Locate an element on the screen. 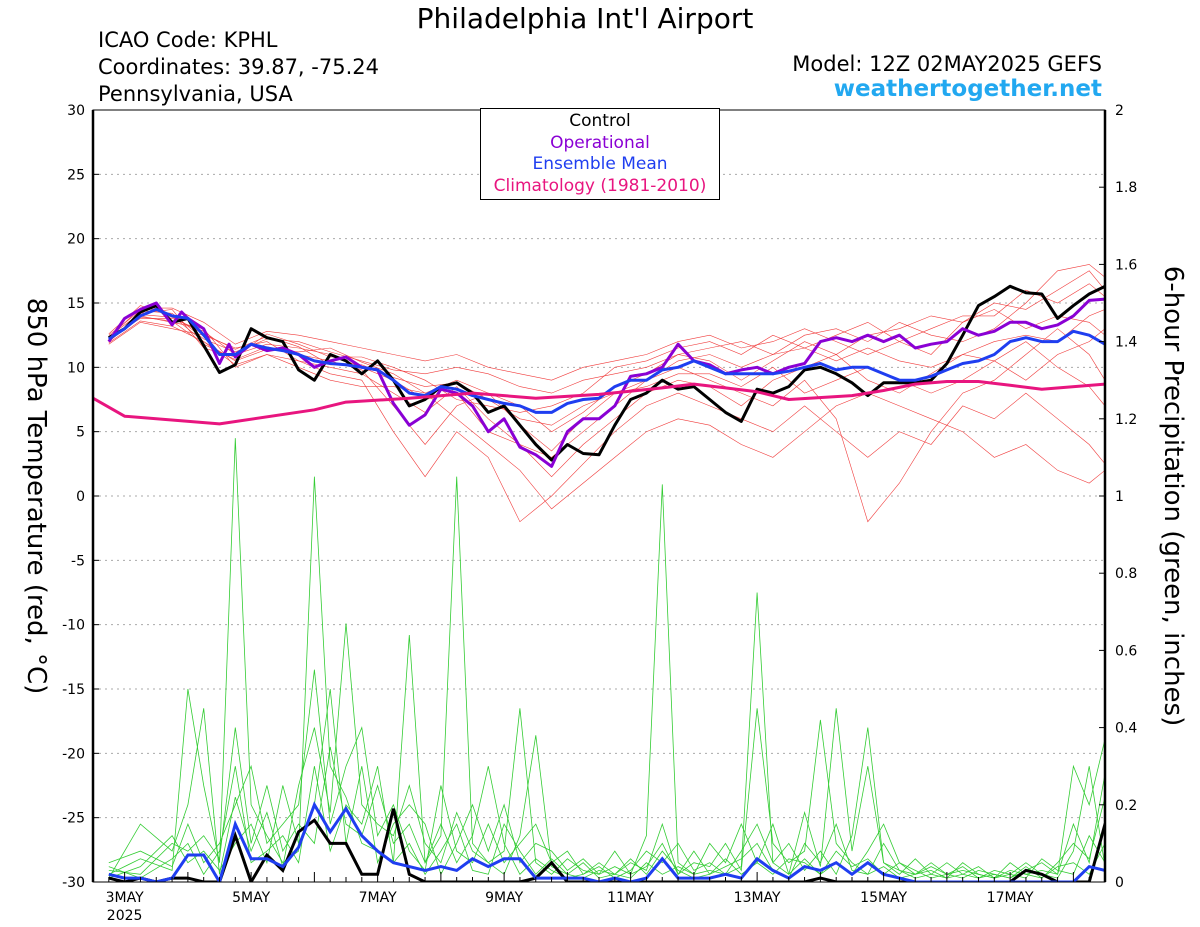 This screenshot has width=1200, height=927. legend-operational: Operational is located at coordinates (600, 142).